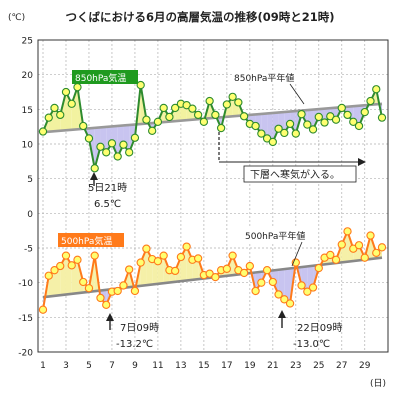  I want to click on y-tick-label: 20, so click(28, 76).